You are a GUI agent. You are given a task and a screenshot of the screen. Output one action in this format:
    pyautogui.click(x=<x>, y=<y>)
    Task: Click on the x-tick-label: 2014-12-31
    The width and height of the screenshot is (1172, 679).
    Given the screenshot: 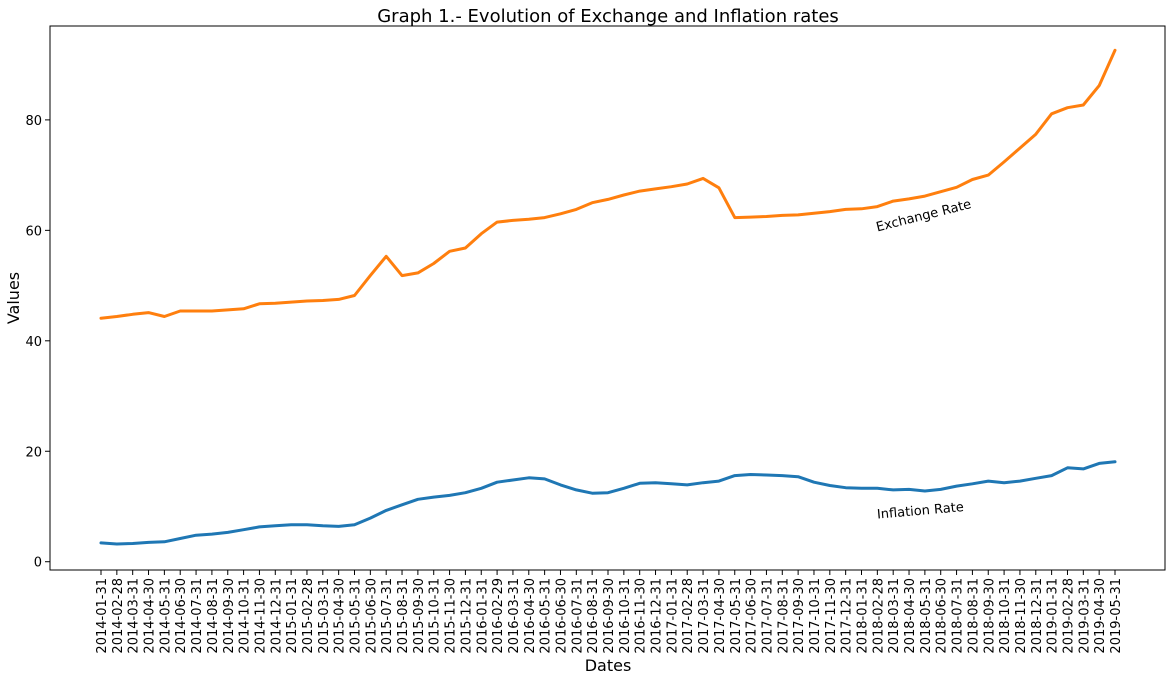 What is the action you would take?
    pyautogui.click(x=276, y=616)
    